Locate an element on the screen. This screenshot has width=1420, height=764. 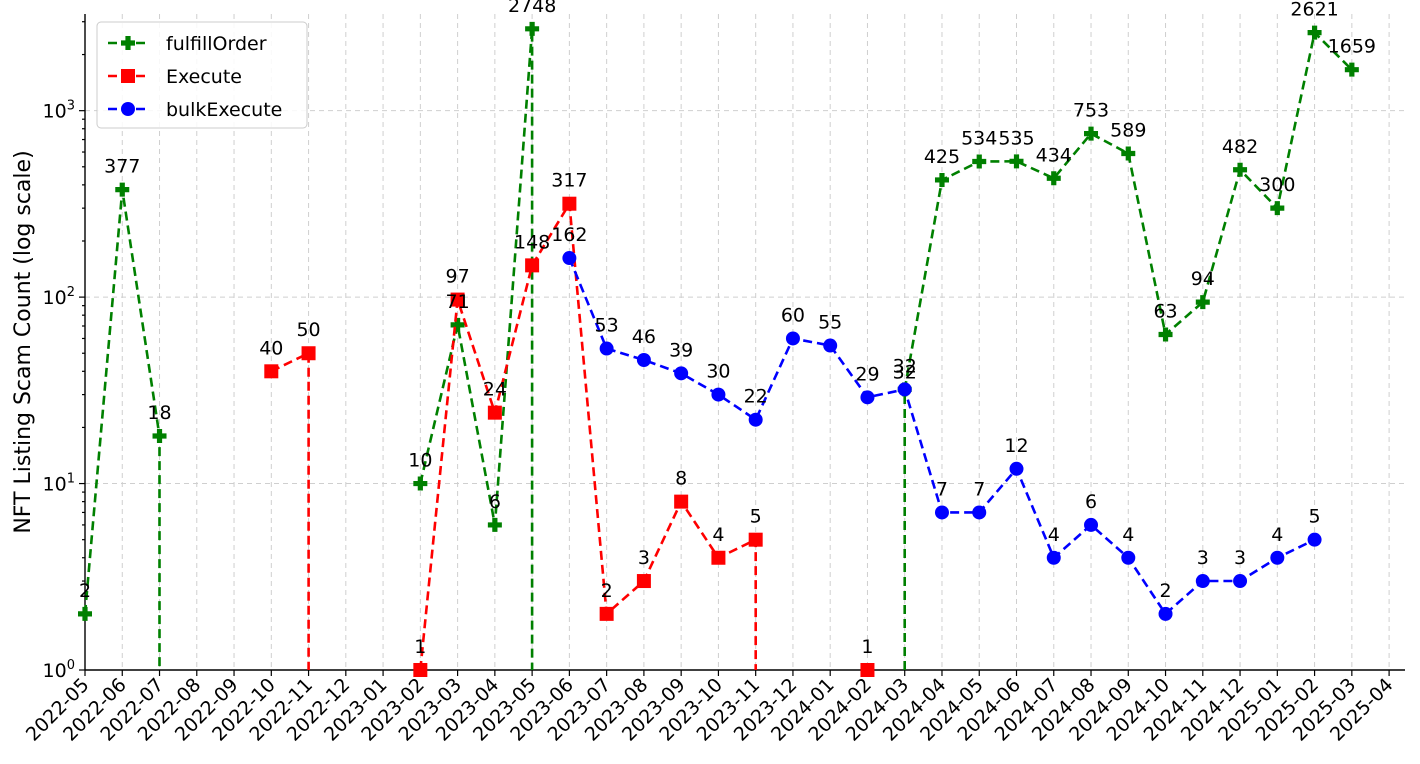
y-axis-label: NFT Listing Scam Count (log scale) is located at coordinates (23, 341).